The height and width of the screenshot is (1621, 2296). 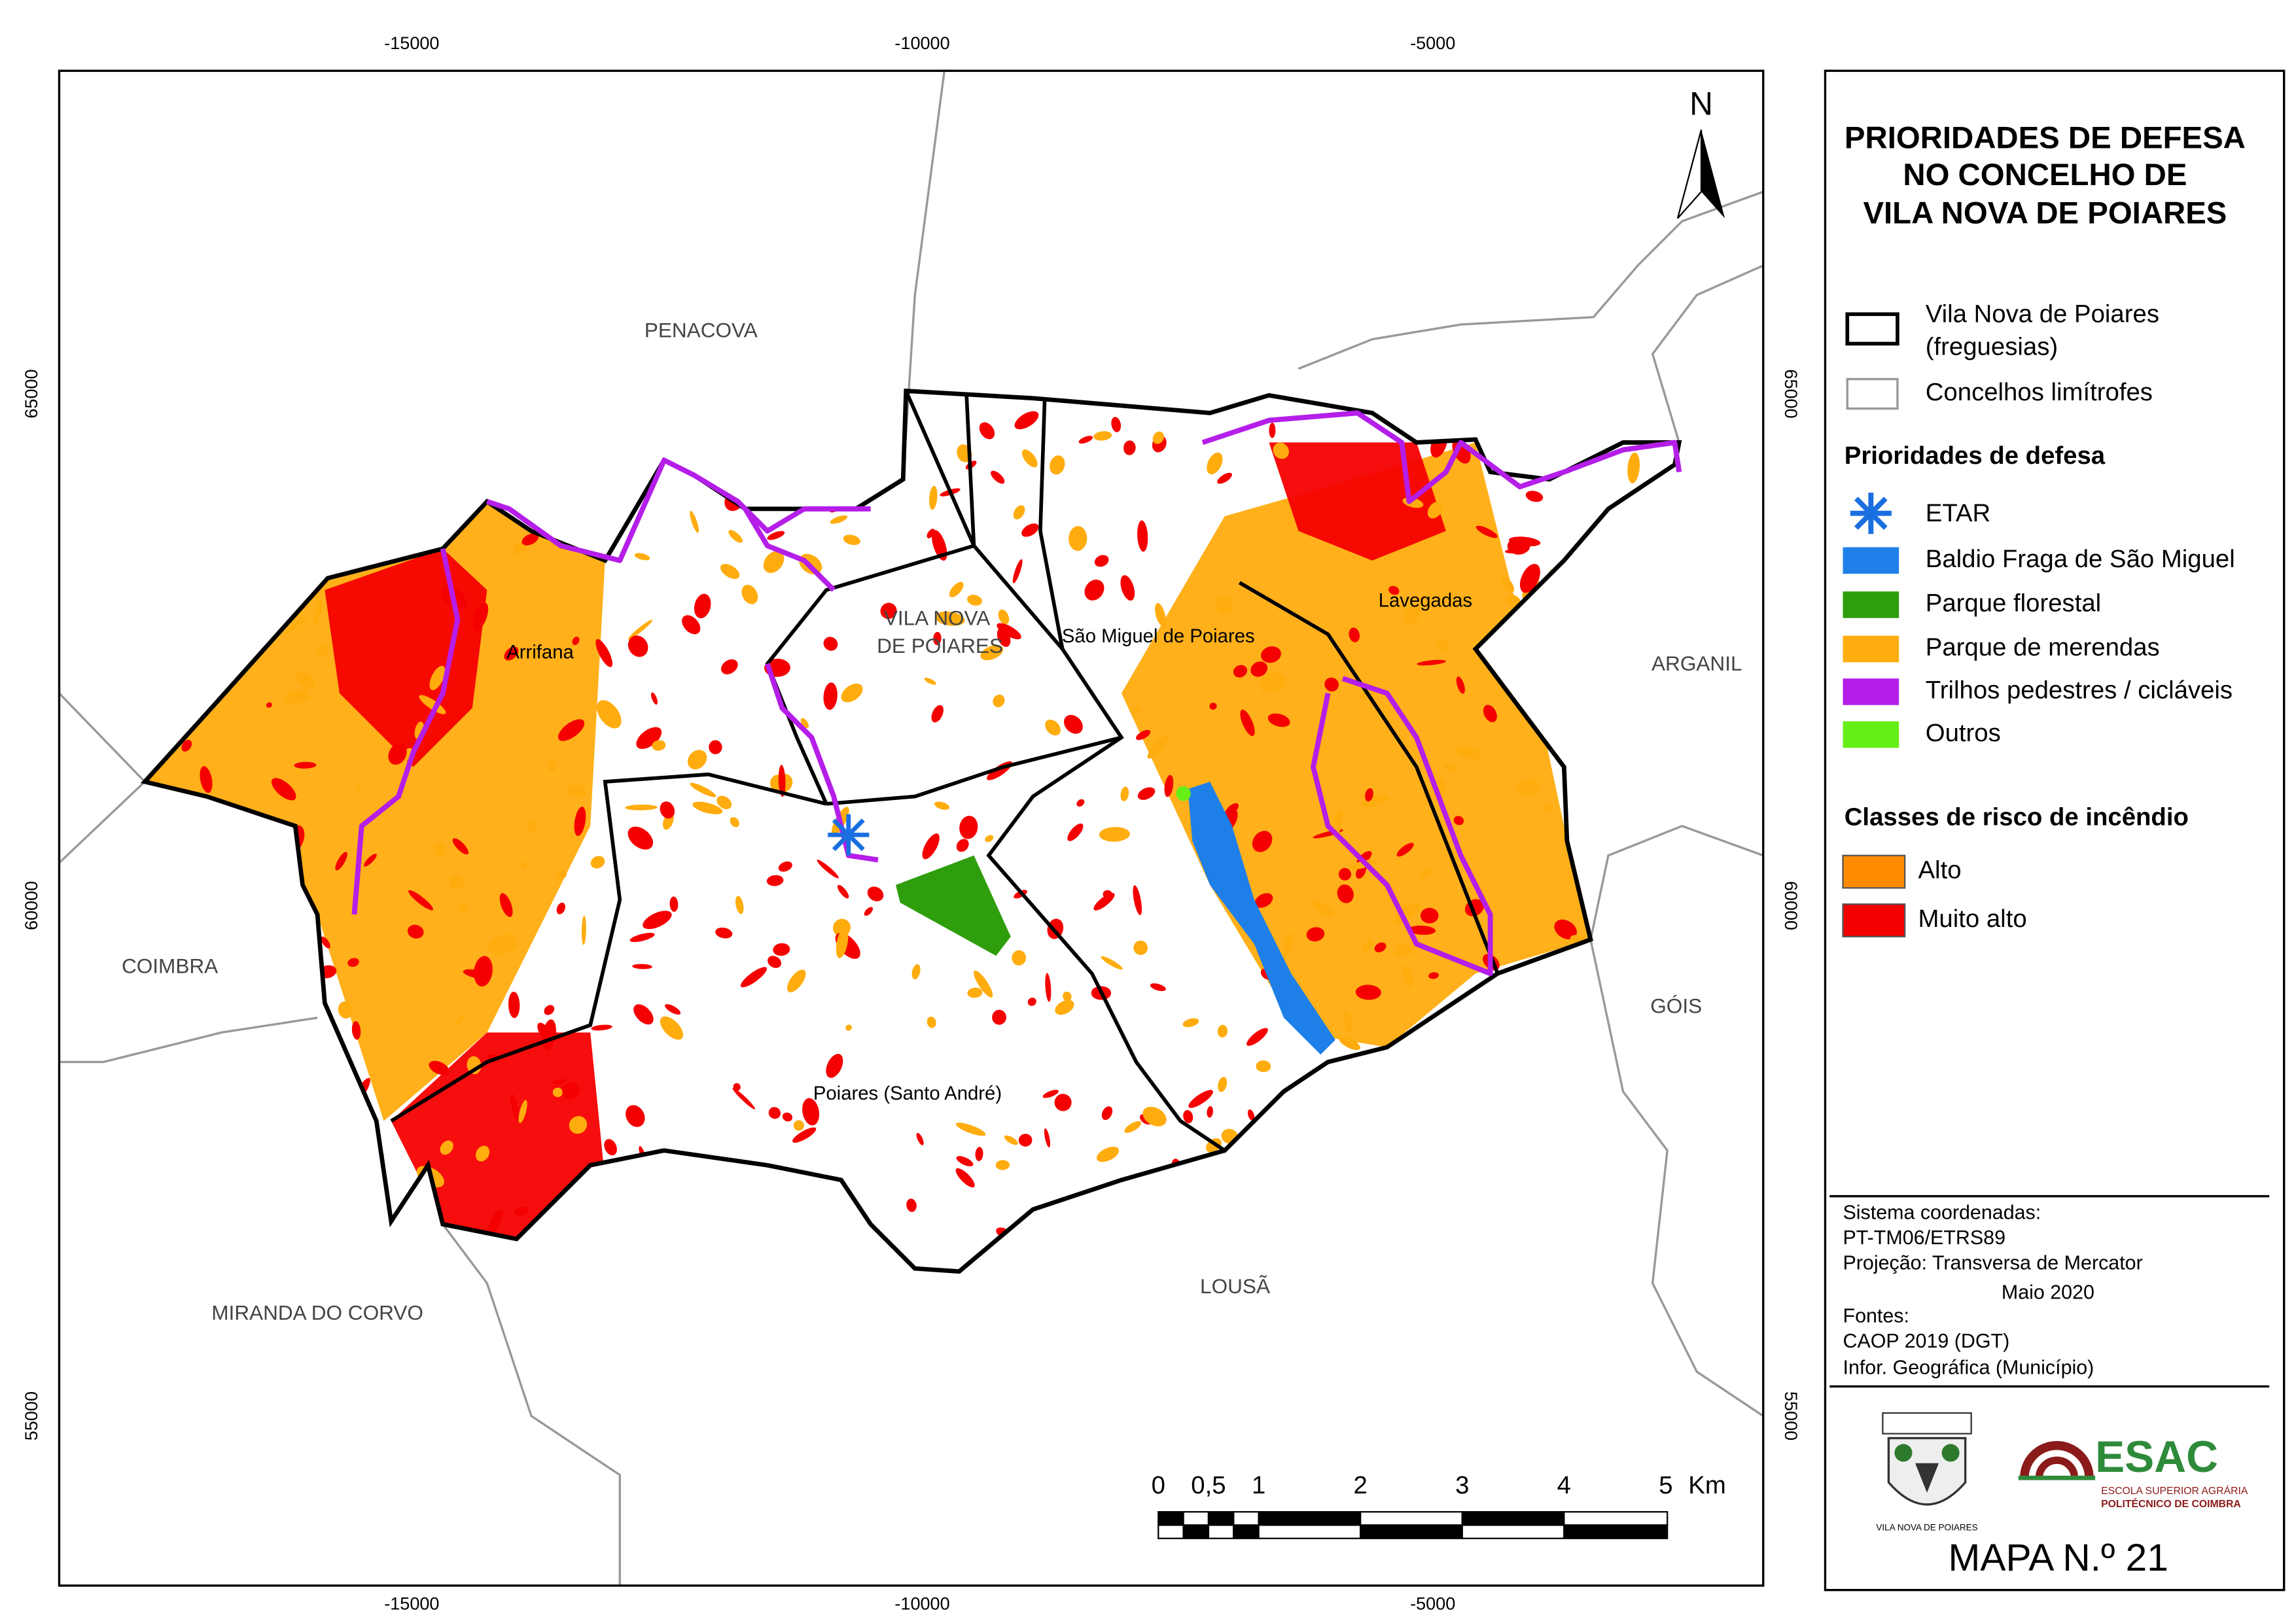 I want to click on legend-label: Muito alto, so click(x=1972, y=919).